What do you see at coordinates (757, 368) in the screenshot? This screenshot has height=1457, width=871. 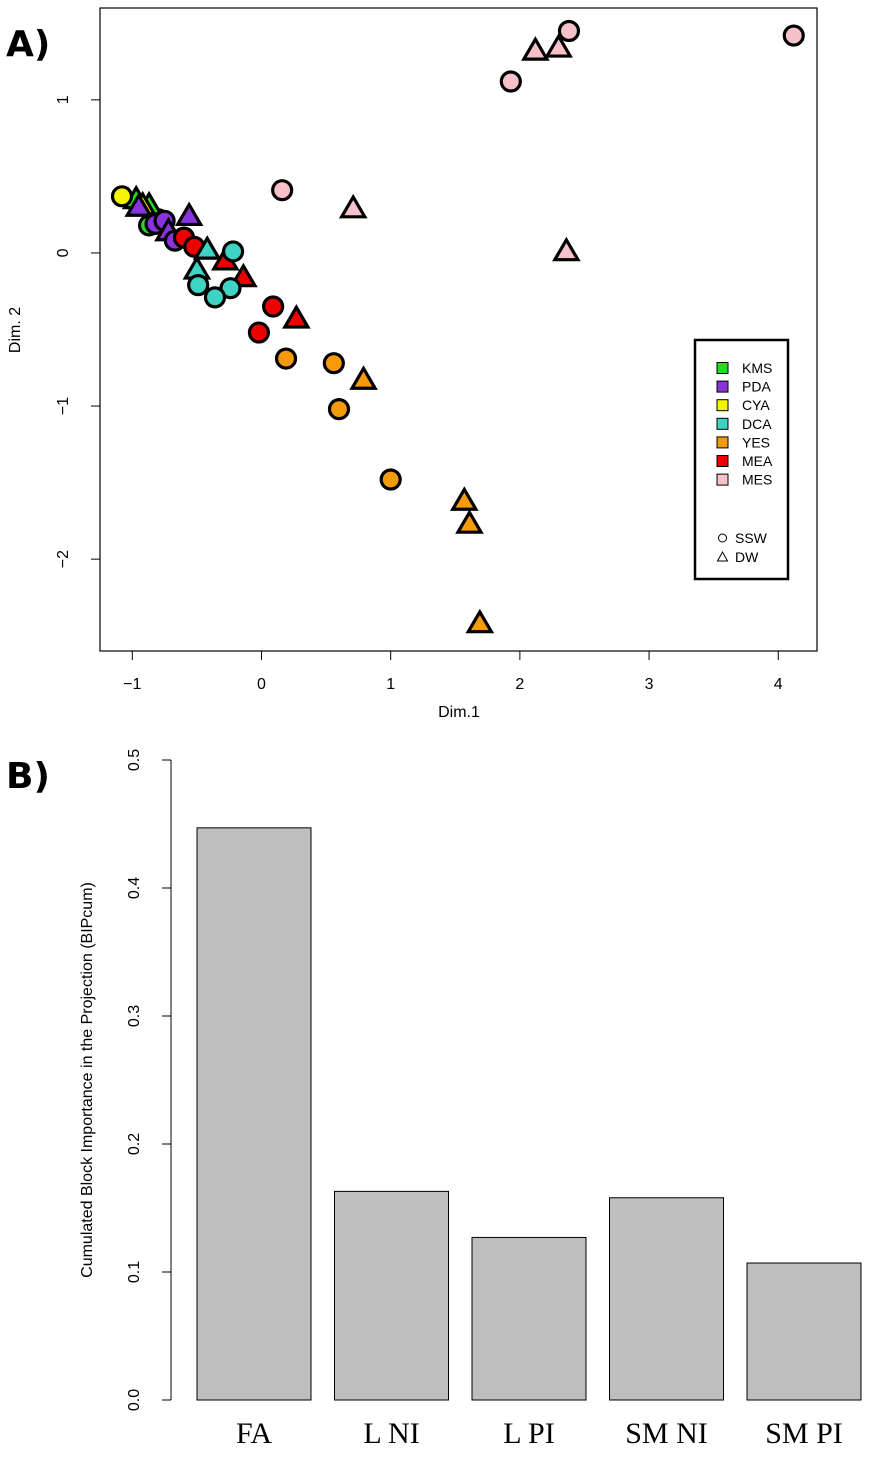 I see `legend-label-kms: KMS` at bounding box center [757, 368].